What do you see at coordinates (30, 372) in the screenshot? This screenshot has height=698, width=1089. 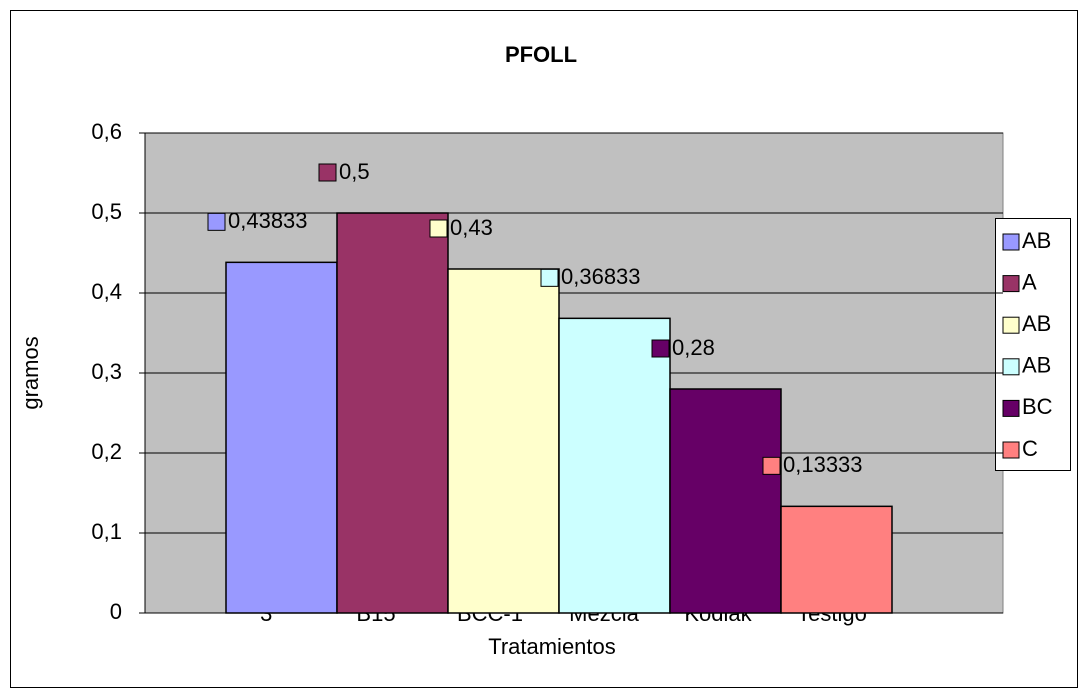 I see `y-axis-label: gramos` at bounding box center [30, 372].